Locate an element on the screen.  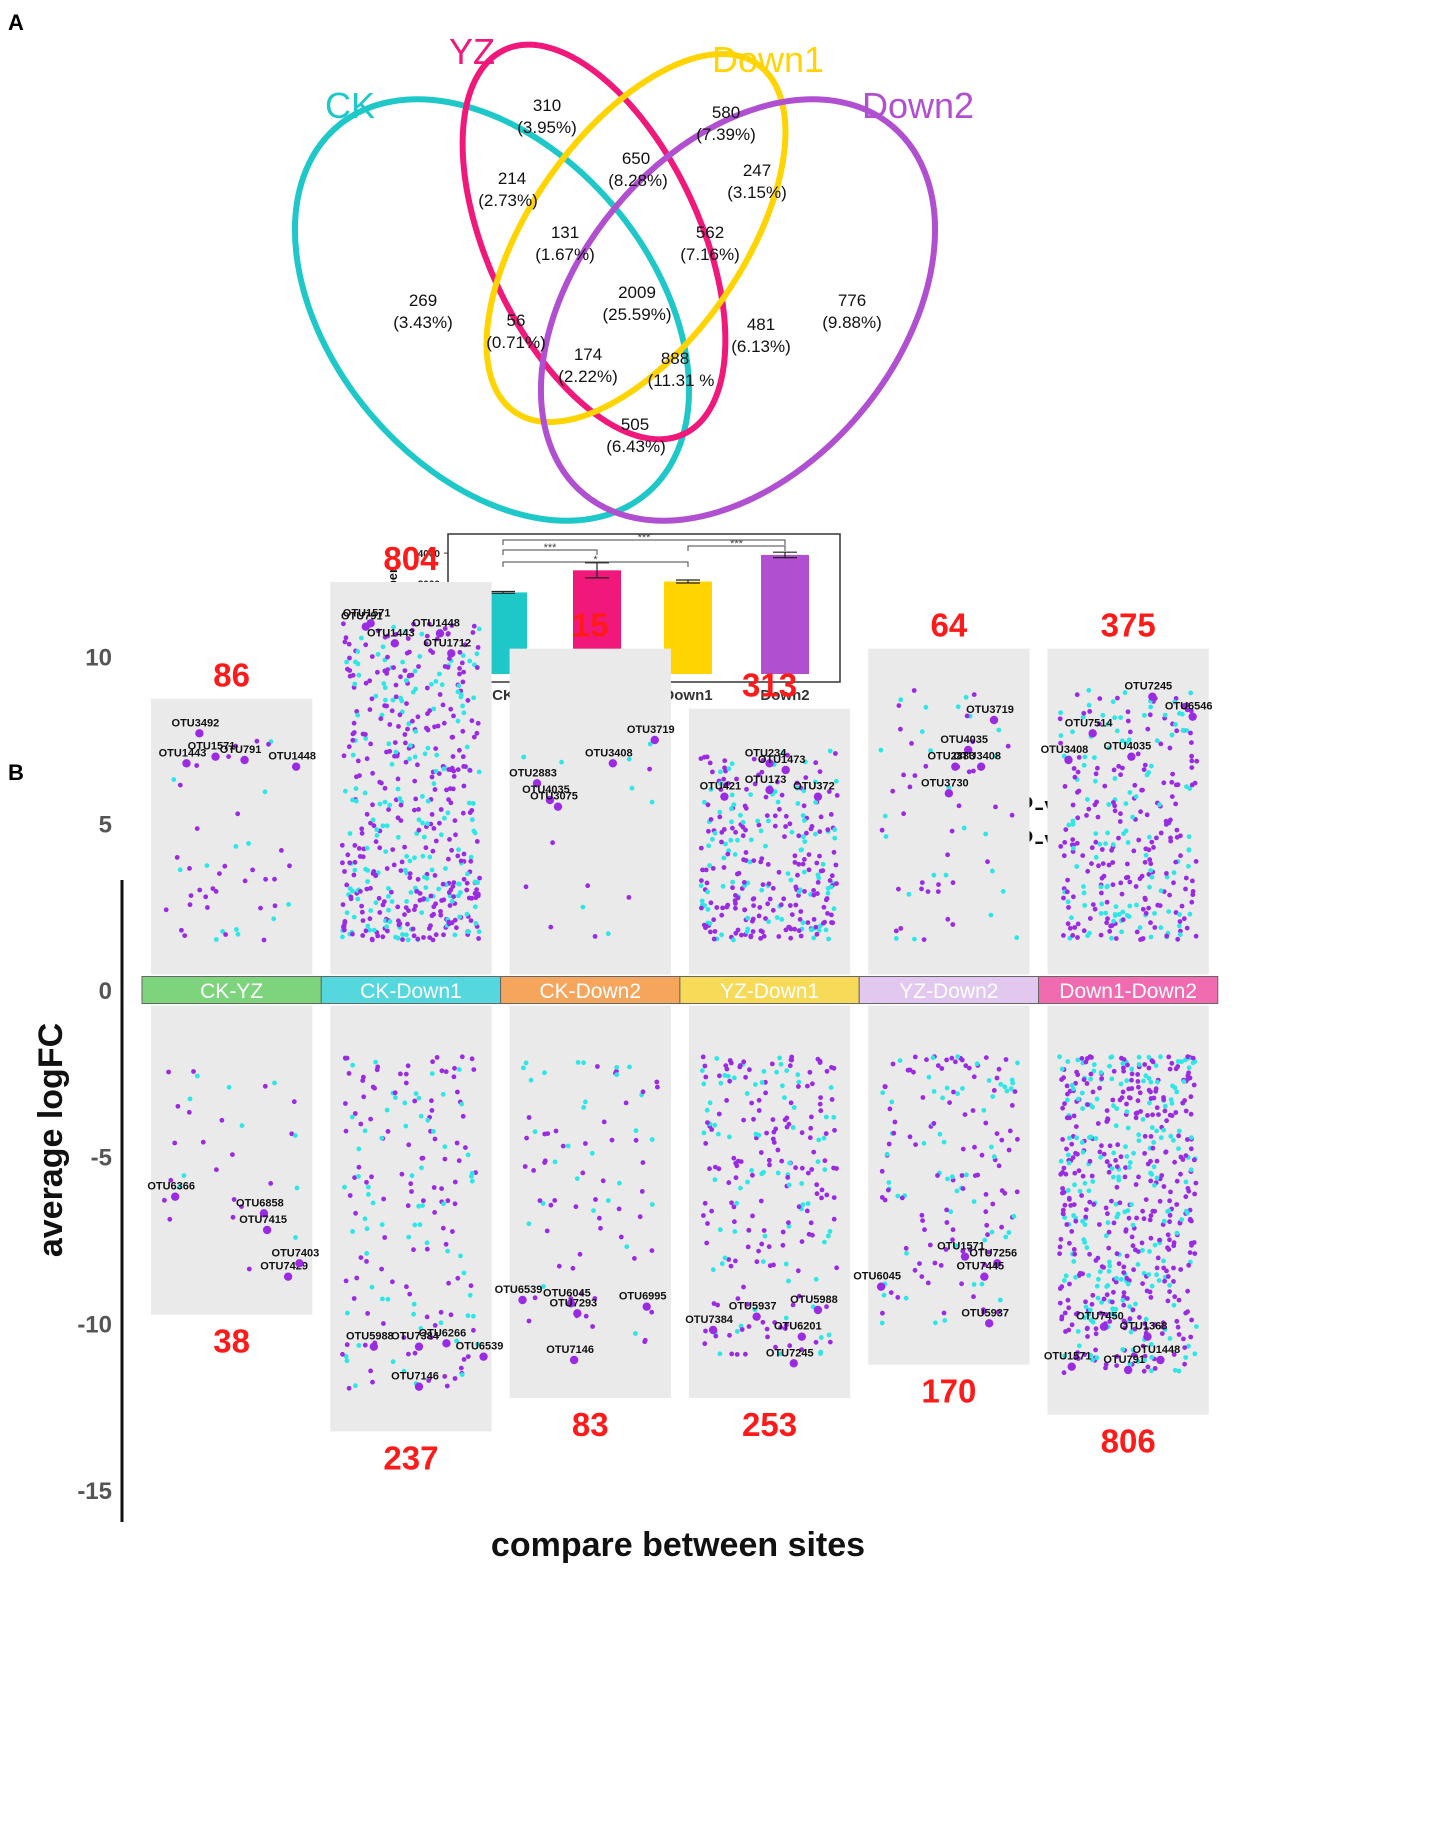
point-label: OTU421 is located at coordinates (721, 787).